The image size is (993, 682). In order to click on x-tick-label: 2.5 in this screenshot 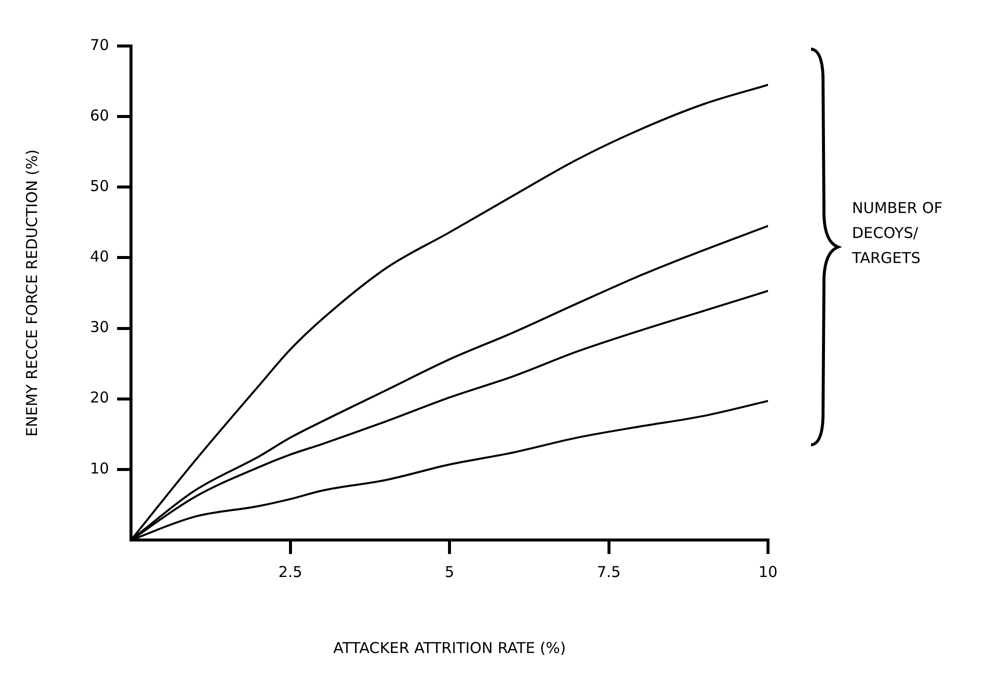, I will do `click(290, 571)`.